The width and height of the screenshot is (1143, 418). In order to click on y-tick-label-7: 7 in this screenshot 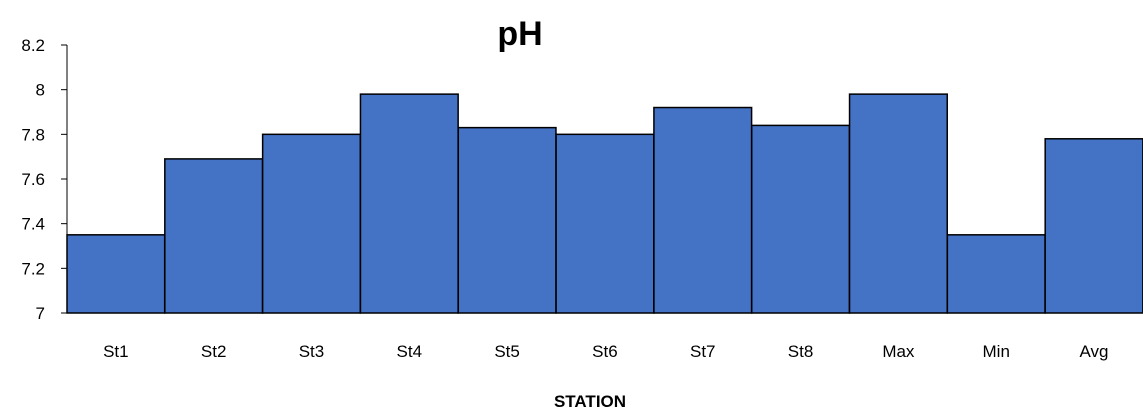, I will do `click(40, 313)`.